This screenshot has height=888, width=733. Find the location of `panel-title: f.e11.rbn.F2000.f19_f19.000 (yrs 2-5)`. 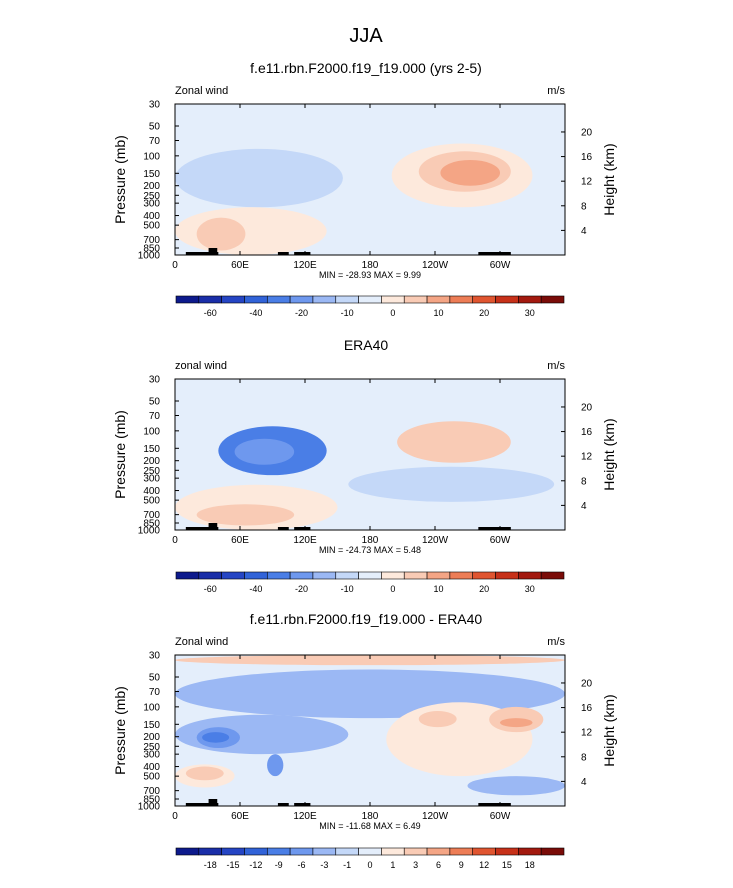

panel-title: f.e11.rbn.F2000.f19_f19.000 (yrs 2-5) is located at coordinates (366, 68).